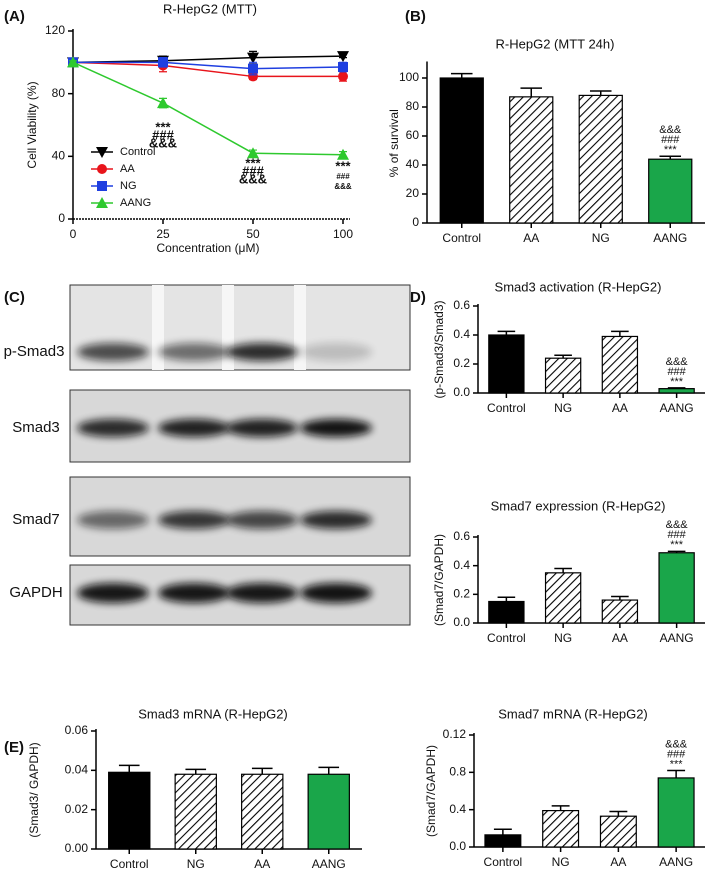  I want to click on panel-label: (E), so click(14, 747).